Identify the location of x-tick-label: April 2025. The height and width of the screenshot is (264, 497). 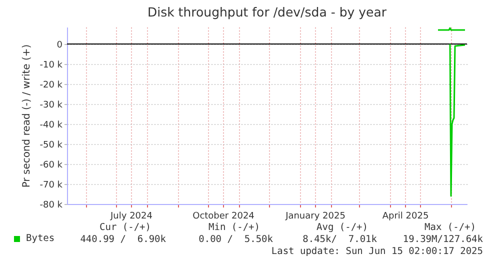
(405, 217).